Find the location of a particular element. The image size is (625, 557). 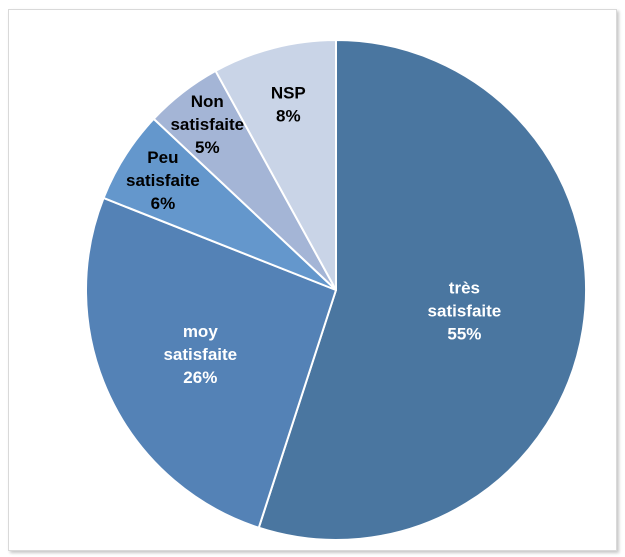

pie-slice-label-line: 5% is located at coordinates (207, 147).